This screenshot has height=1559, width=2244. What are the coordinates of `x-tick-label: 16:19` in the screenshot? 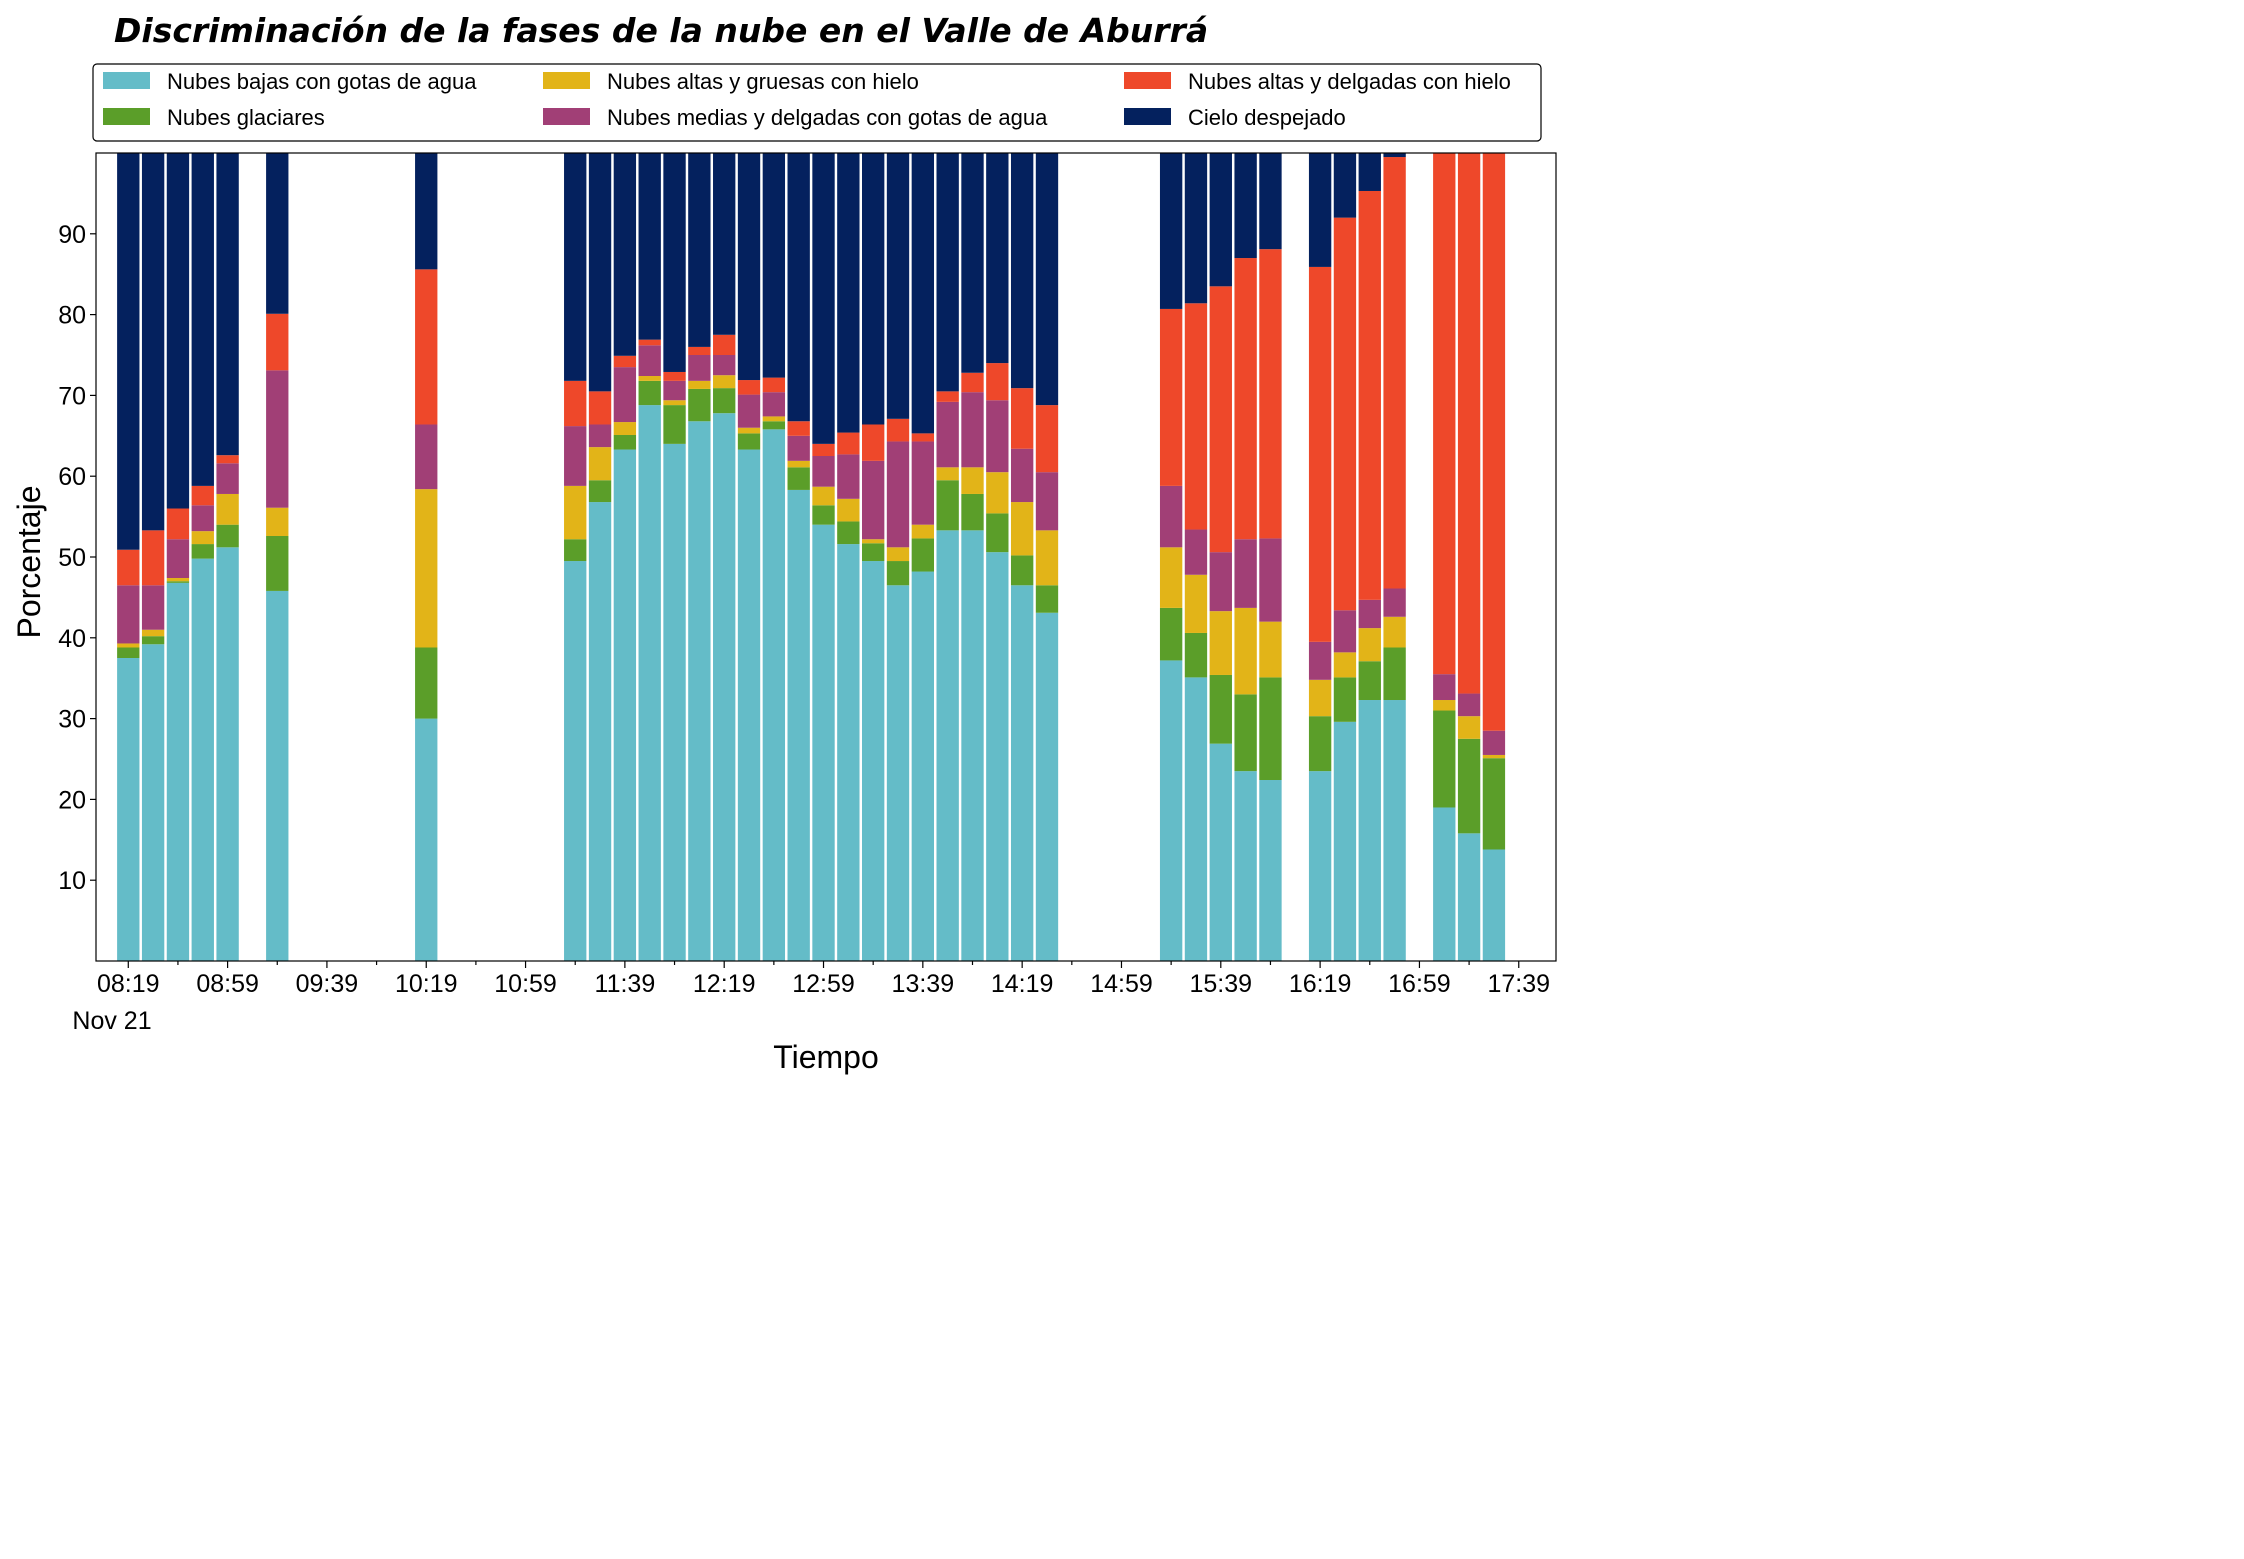 It's located at (1320, 984).